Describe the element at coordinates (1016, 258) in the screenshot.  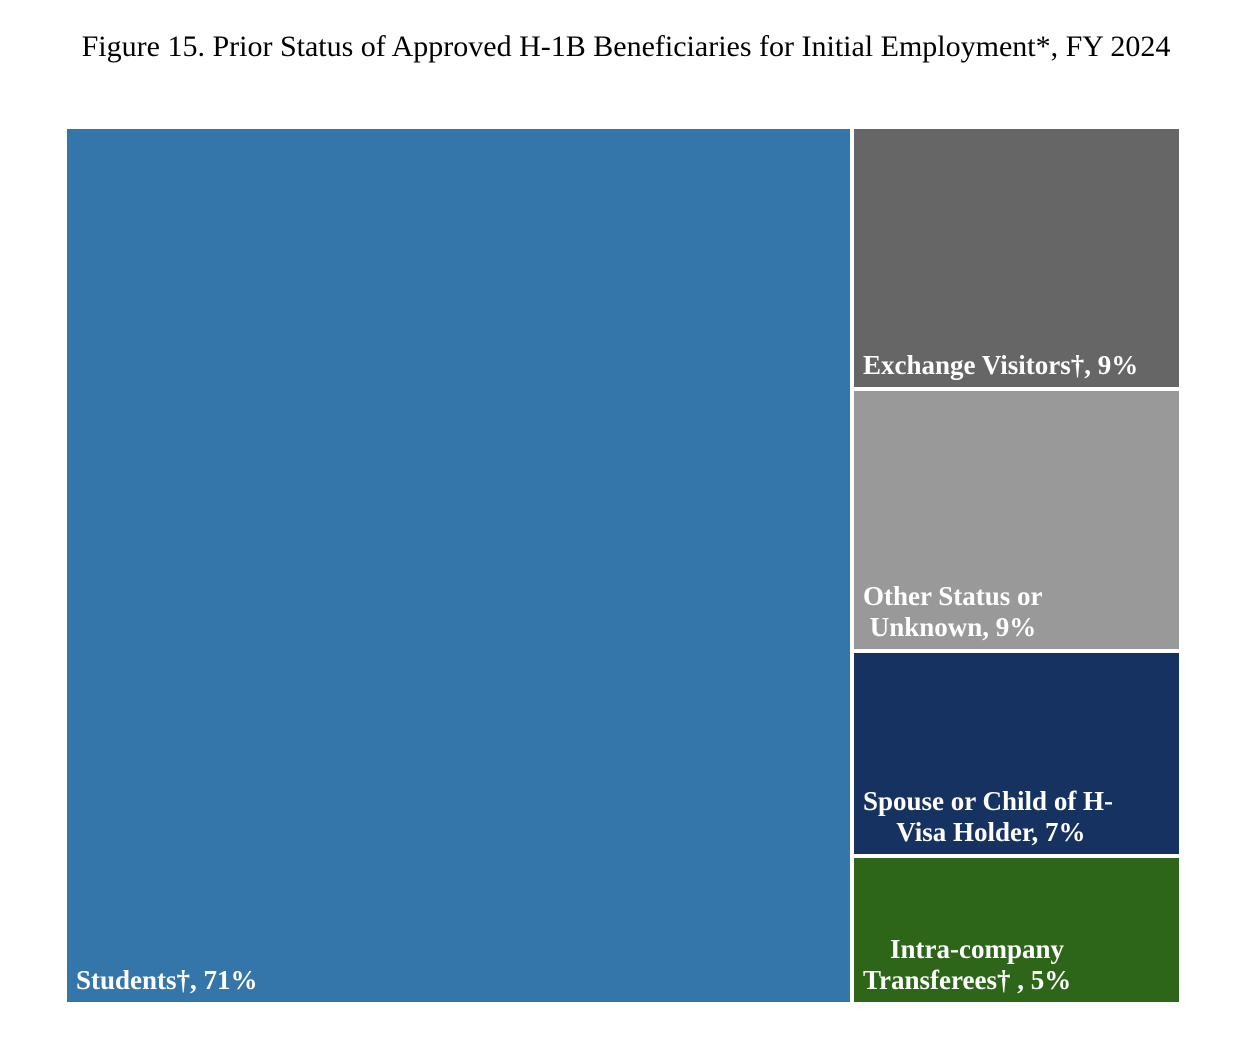
I see `tile-exchange-visitors: Exchange Visitors†, 9%` at that location.